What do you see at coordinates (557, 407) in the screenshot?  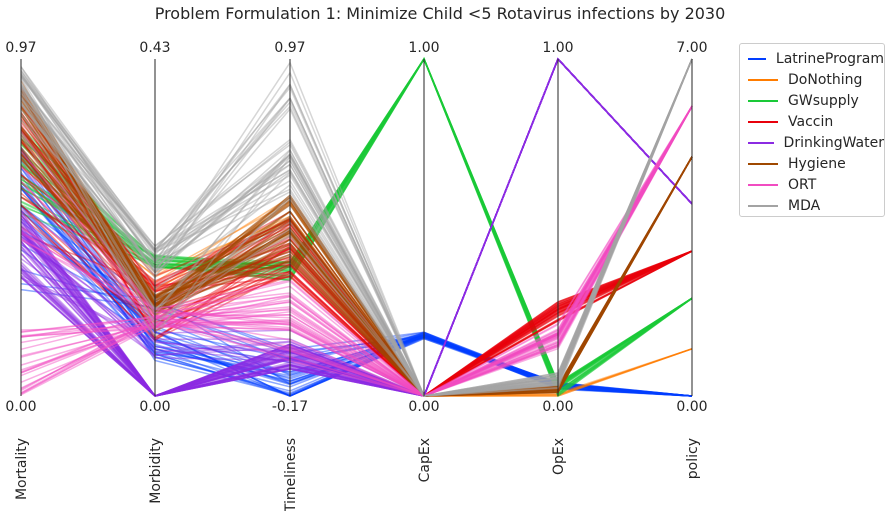 I see `axis-min-label-opex: 0.00` at bounding box center [557, 407].